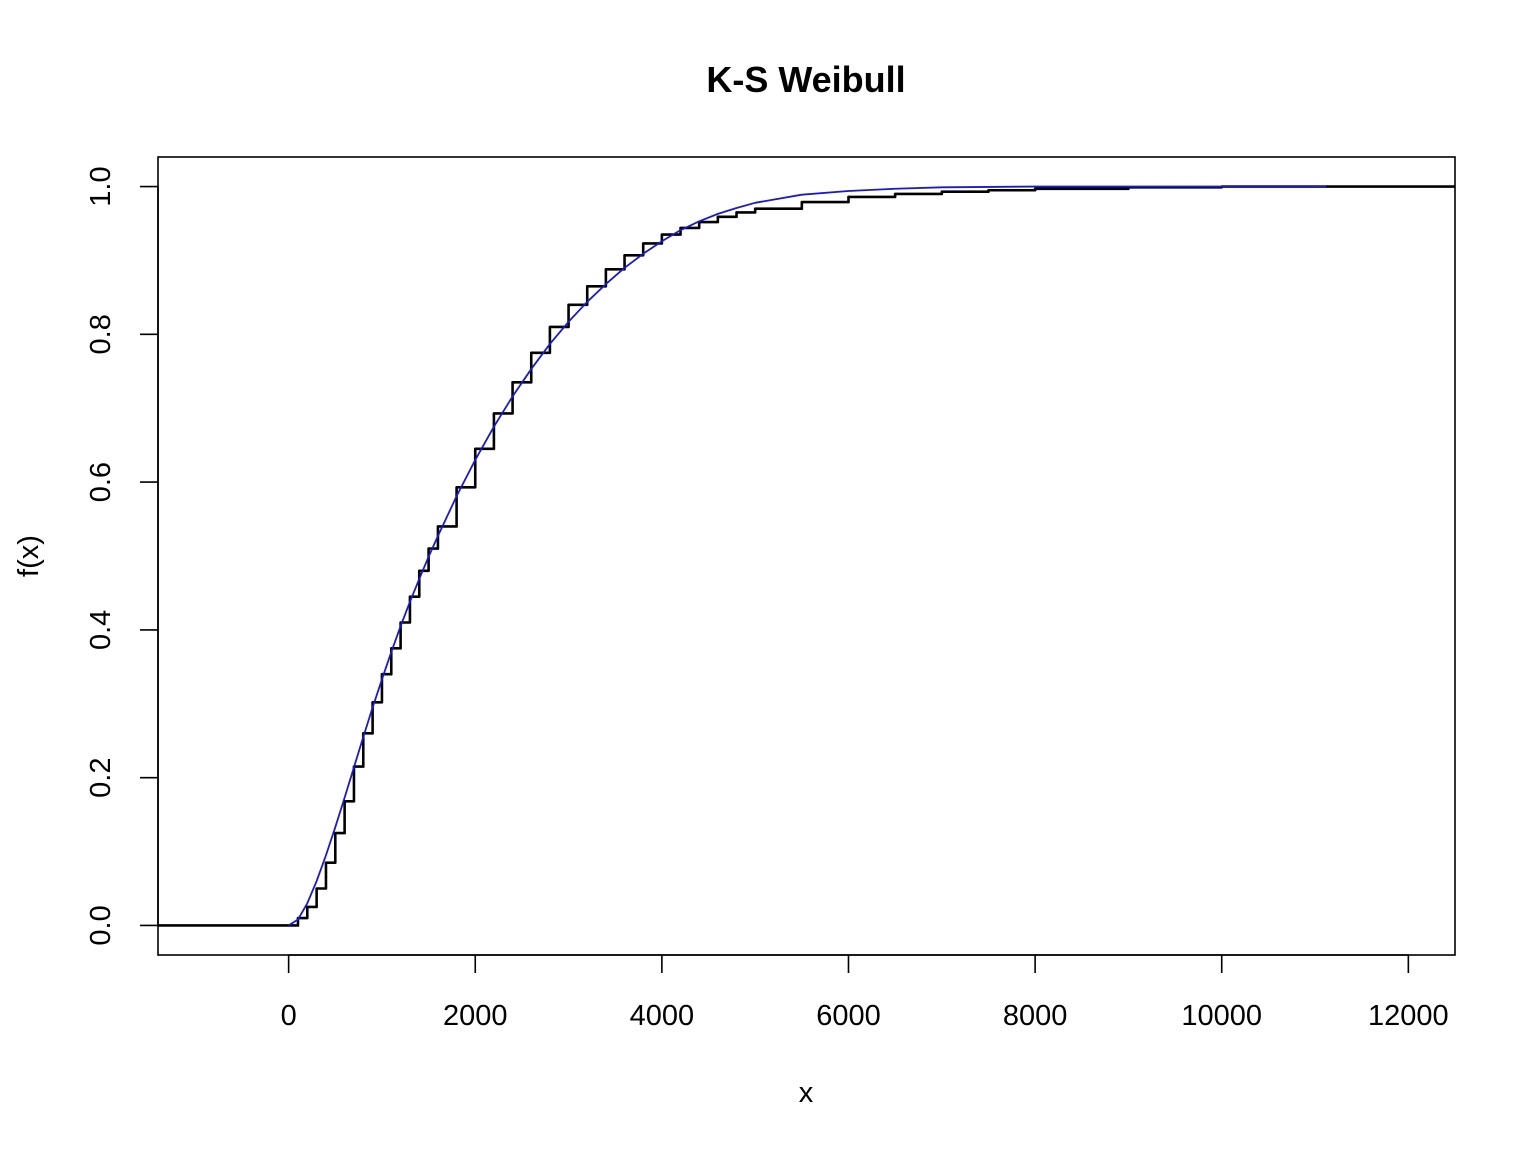  I want to click on y-axis-label: f(x), so click(29, 556).